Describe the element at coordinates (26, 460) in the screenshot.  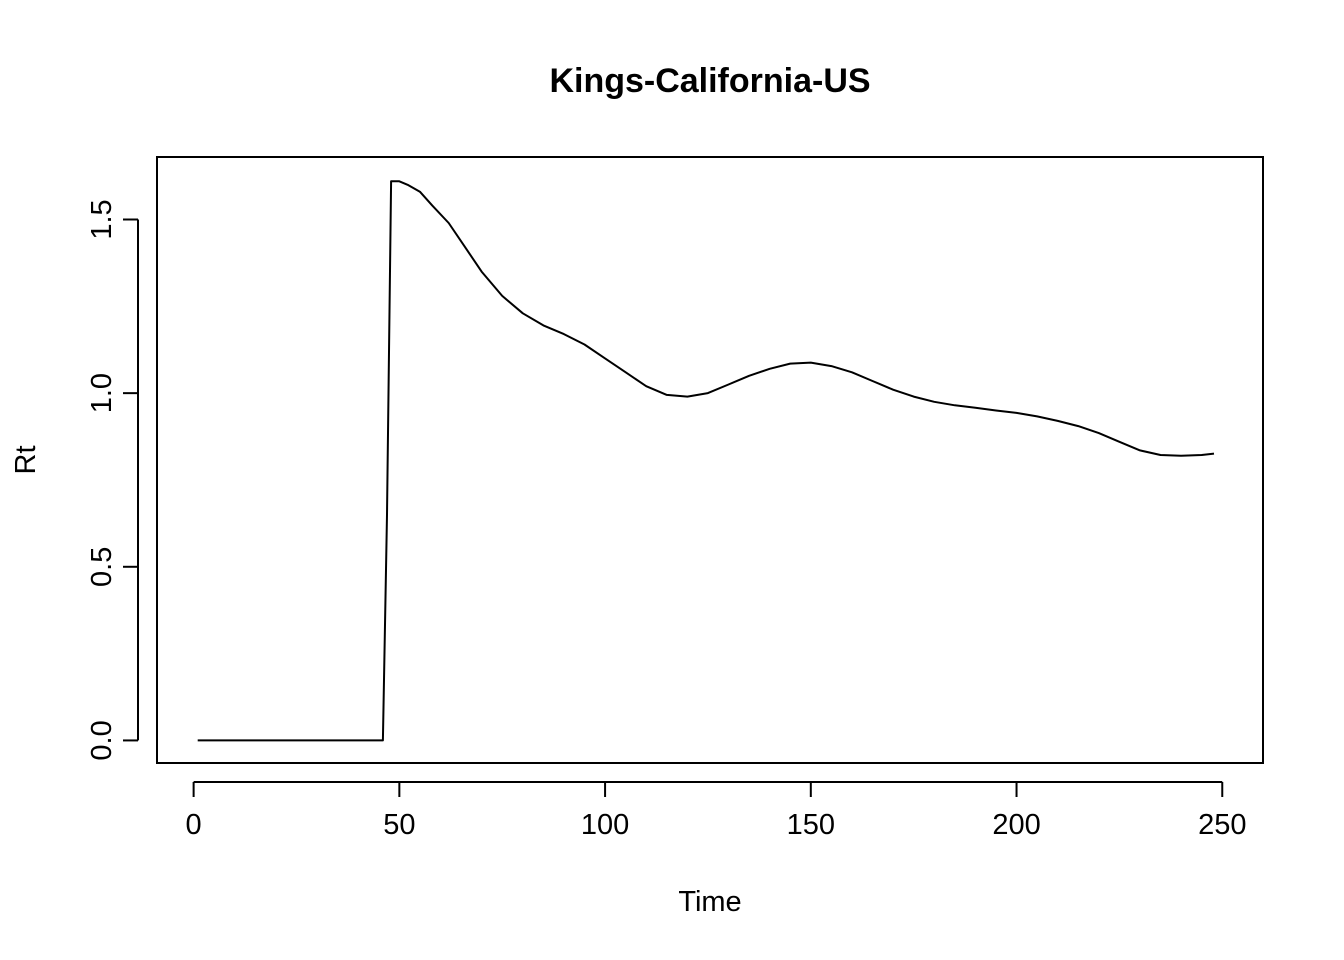
I see `y-axis-label: Rt` at that location.